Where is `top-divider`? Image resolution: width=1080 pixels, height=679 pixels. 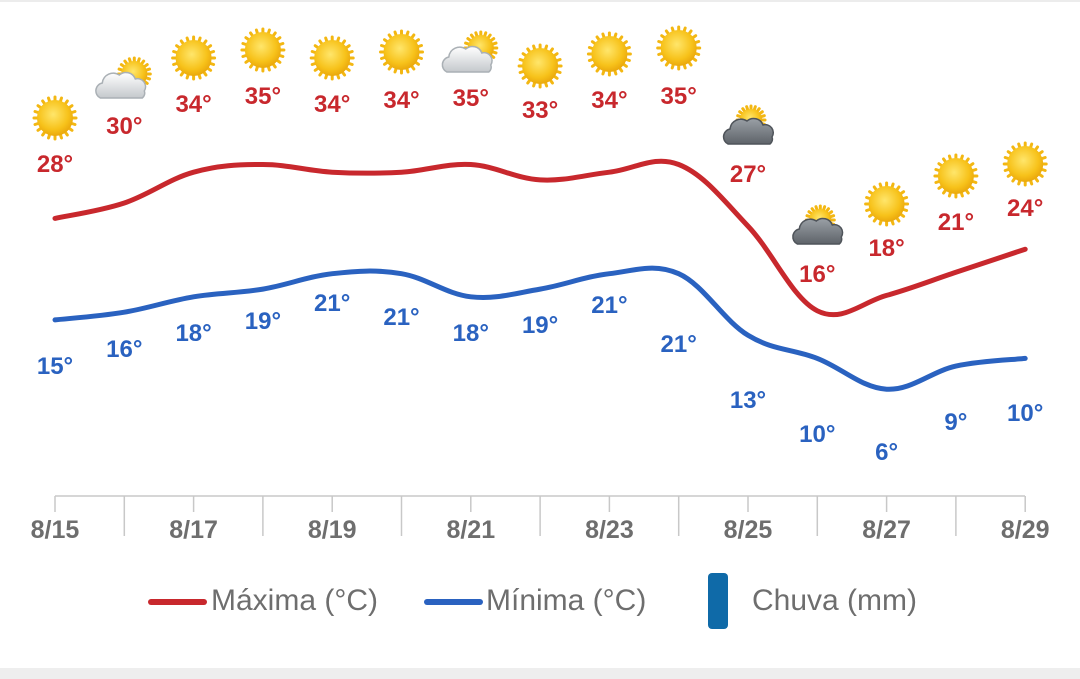
top-divider is located at coordinates (540, 1).